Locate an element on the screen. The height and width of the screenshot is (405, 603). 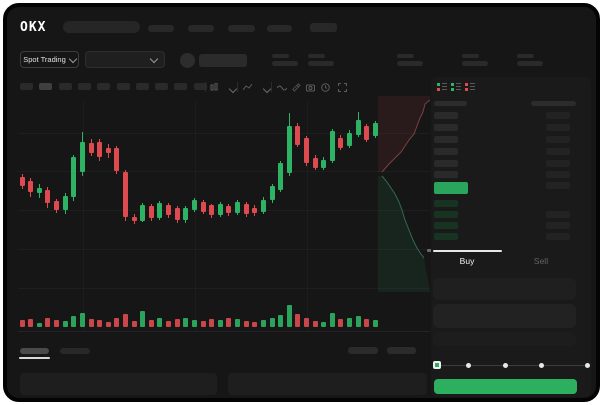
toggle-dot is located at coordinates (466, 84).